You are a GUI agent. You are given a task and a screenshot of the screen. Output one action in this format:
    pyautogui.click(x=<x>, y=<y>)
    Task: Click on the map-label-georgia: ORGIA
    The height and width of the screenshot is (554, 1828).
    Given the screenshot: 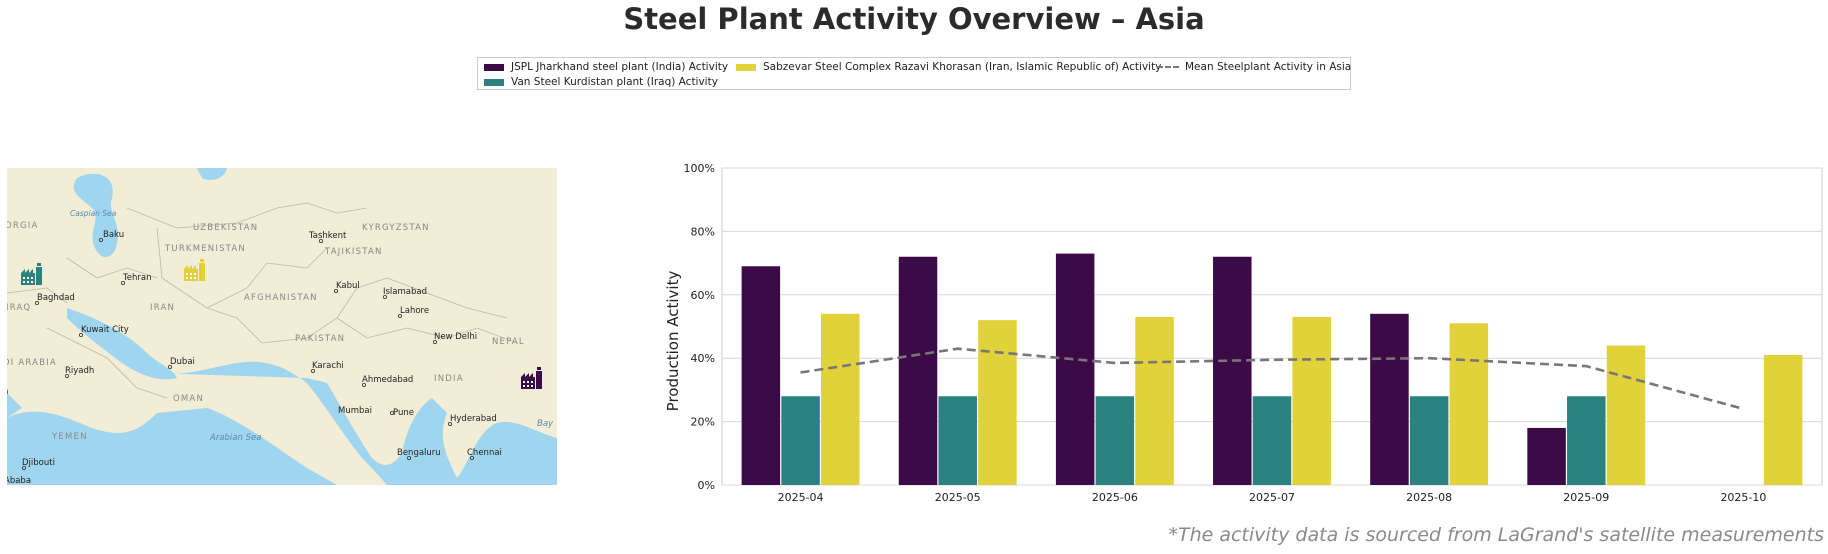 What is the action you would take?
    pyautogui.click(x=23, y=226)
    